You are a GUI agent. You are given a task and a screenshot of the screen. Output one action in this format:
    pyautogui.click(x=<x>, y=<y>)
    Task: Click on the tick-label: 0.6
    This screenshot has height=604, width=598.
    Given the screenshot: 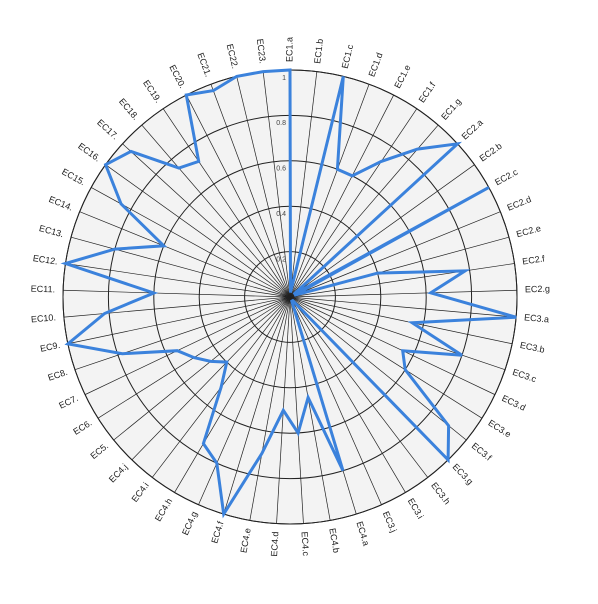 What is the action you would take?
    pyautogui.click(x=281, y=169)
    